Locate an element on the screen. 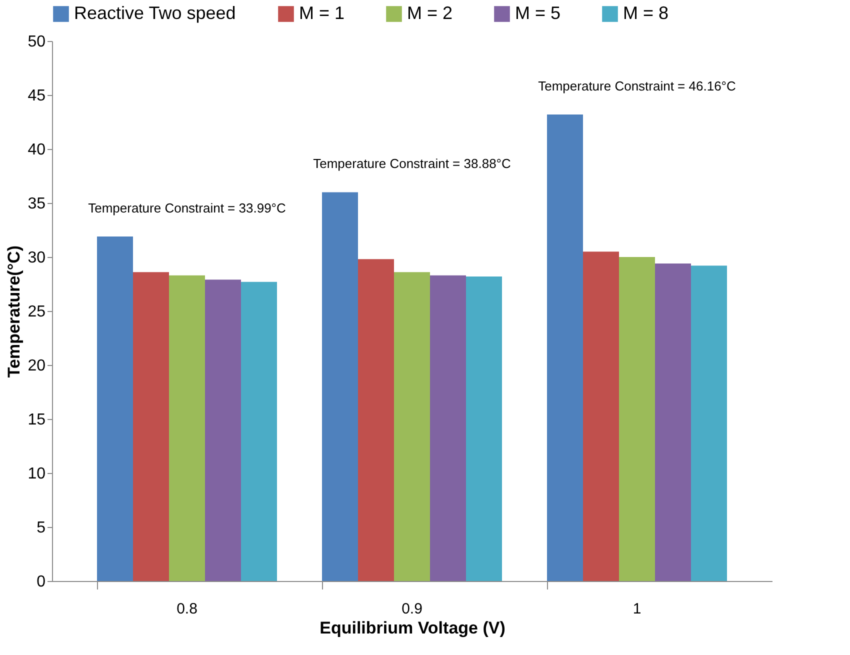 This screenshot has width=850, height=655. legend-label: M = 8 is located at coordinates (646, 13).